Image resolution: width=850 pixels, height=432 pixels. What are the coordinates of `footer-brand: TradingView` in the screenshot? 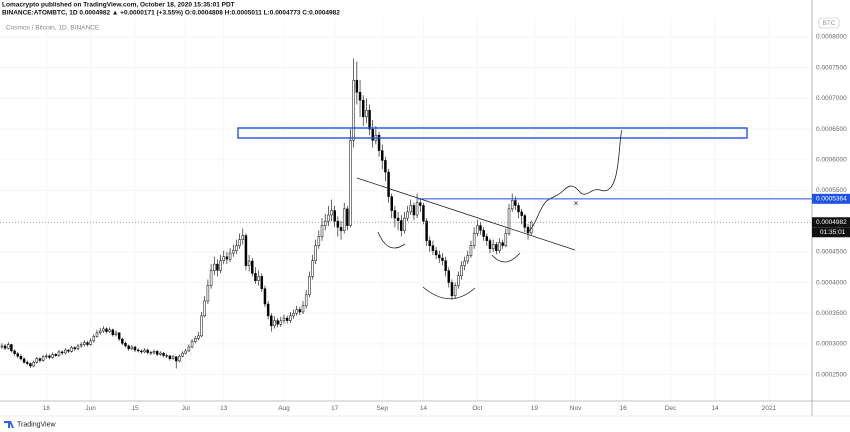 It's located at (36, 424).